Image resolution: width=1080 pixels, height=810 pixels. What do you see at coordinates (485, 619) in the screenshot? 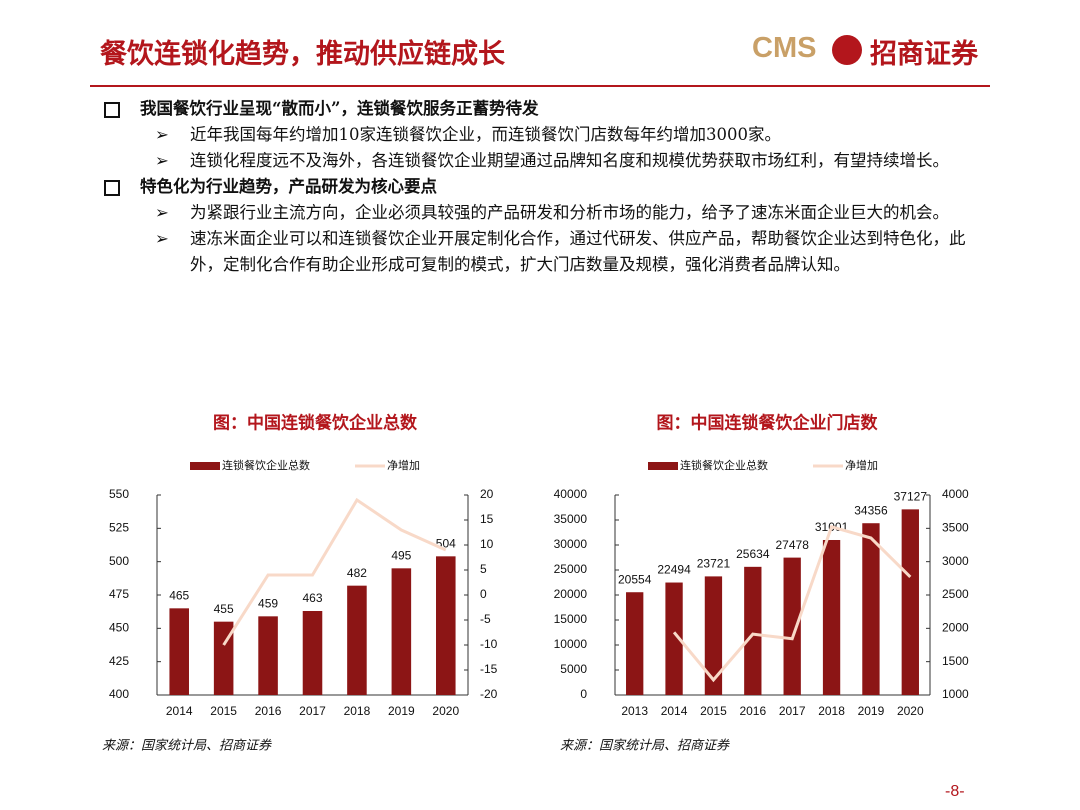
I see `y2-tick-label: -5` at bounding box center [485, 619].